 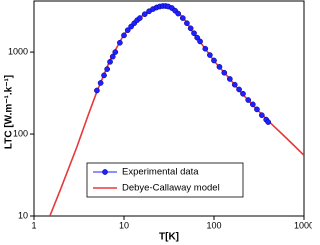 I want to click on legend-label: Experimental data, so click(x=160, y=172).